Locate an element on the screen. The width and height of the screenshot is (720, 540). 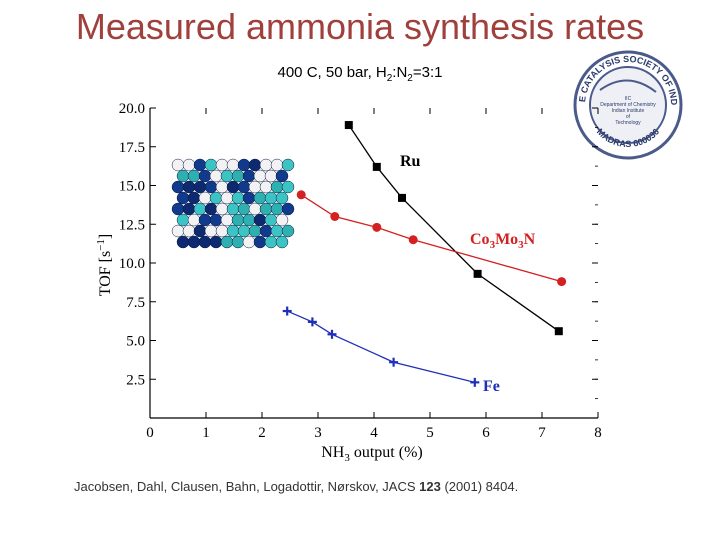
series-label-co3mo3n: Co3Mo3N is located at coordinates (503, 241).